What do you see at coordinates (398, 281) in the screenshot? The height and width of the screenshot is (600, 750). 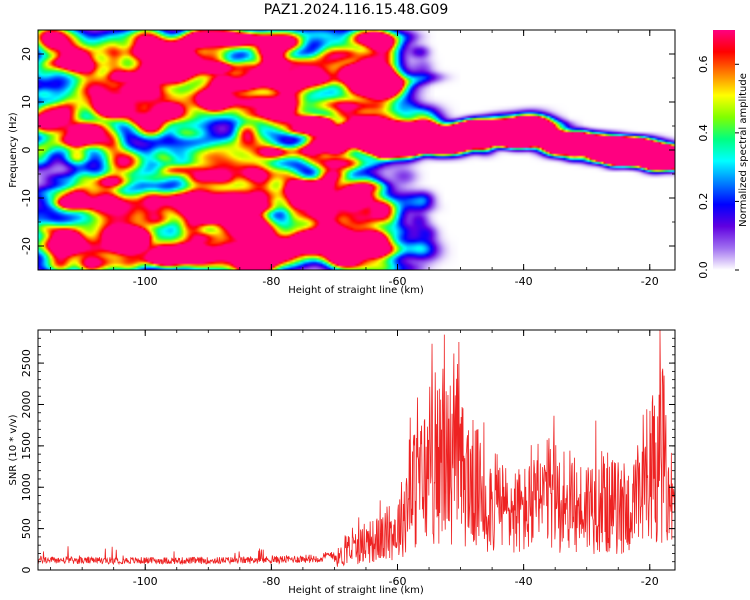 I see `spectrogram-x-tick-label: -60` at bounding box center [398, 281].